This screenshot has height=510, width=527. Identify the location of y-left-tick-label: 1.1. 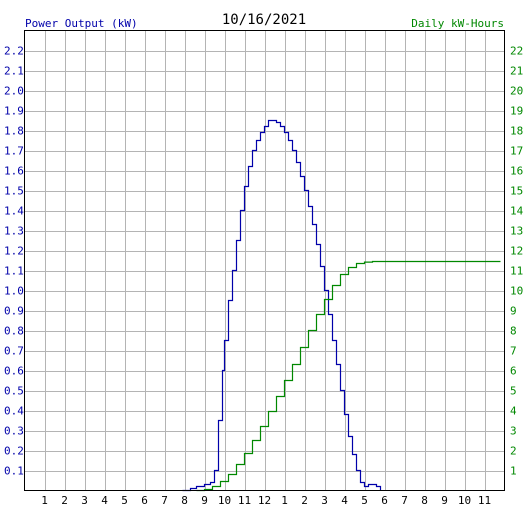
(14, 271).